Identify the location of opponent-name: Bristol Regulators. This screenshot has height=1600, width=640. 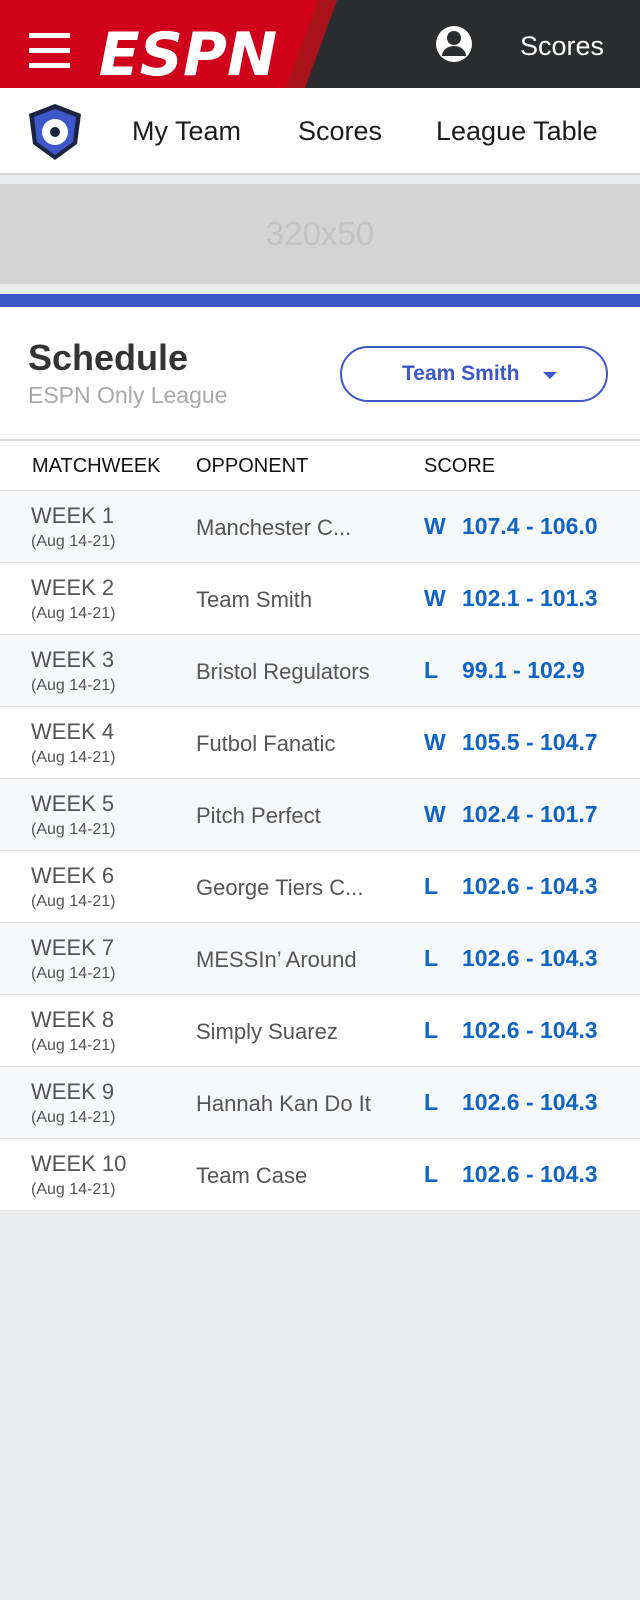
(283, 671).